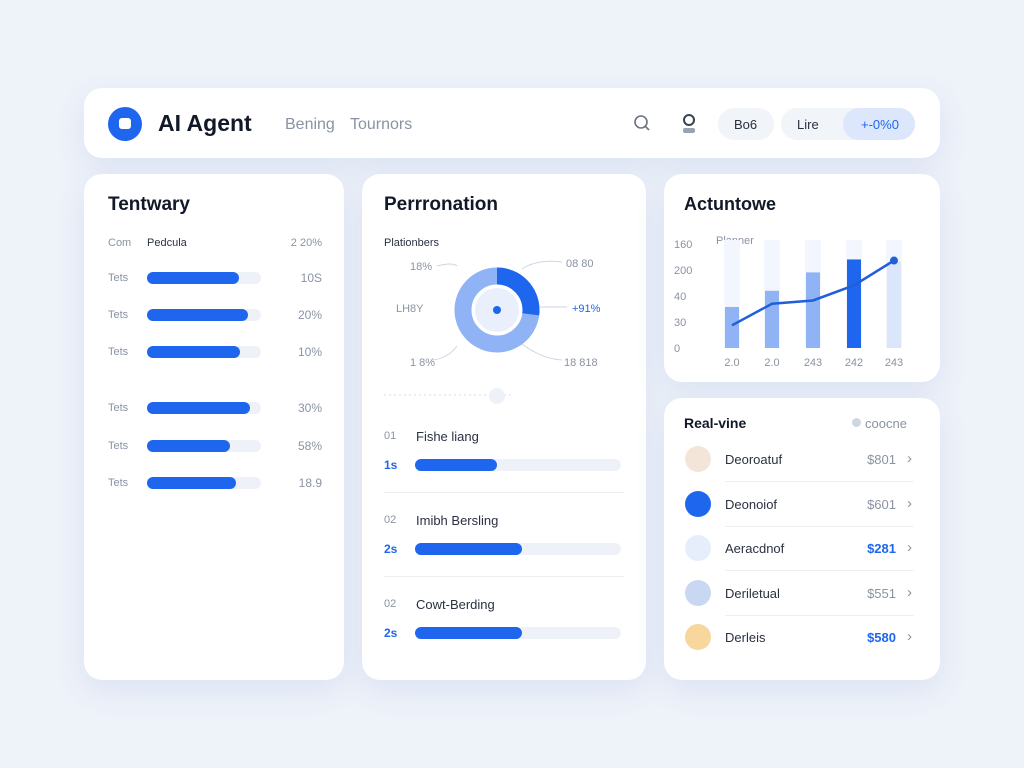  Describe the element at coordinates (586, 309) in the screenshot. I see `donut-label: +91%` at that location.